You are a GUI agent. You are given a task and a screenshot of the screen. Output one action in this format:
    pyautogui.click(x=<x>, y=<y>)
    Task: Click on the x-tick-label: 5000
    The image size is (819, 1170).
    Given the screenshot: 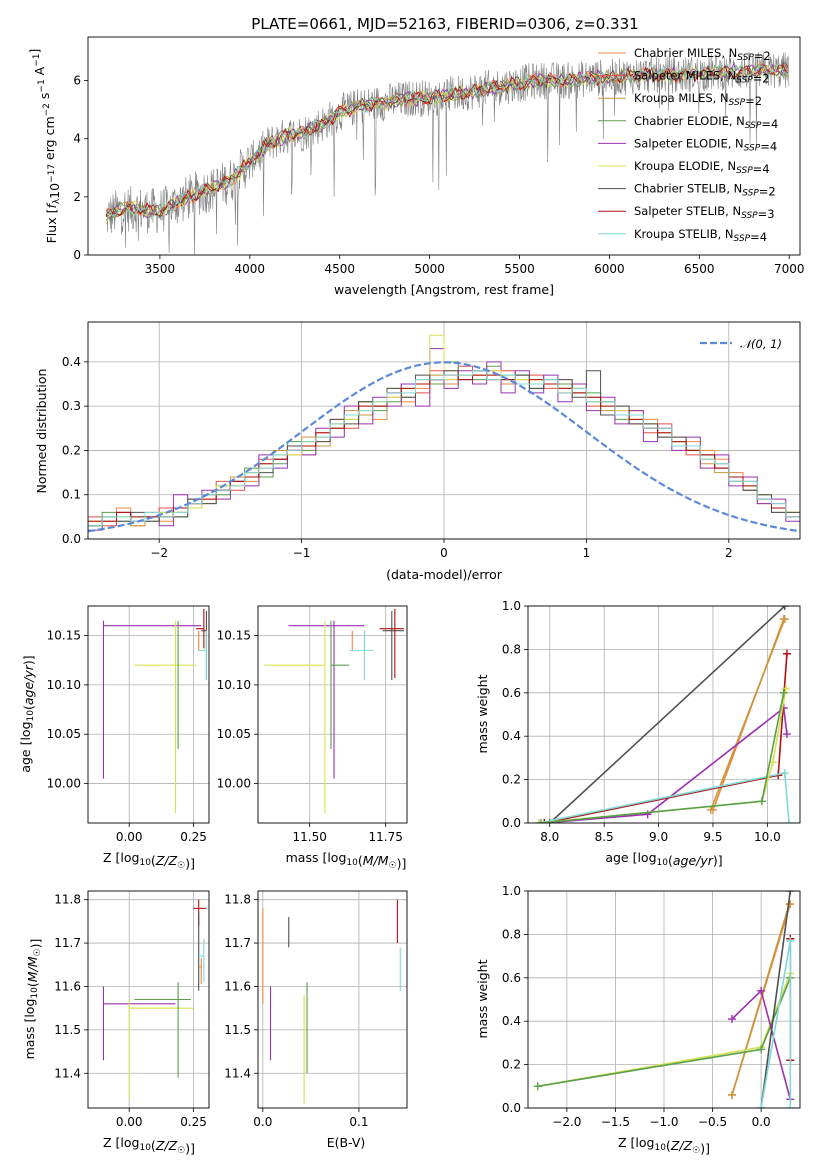 What is the action you would take?
    pyautogui.click(x=429, y=269)
    